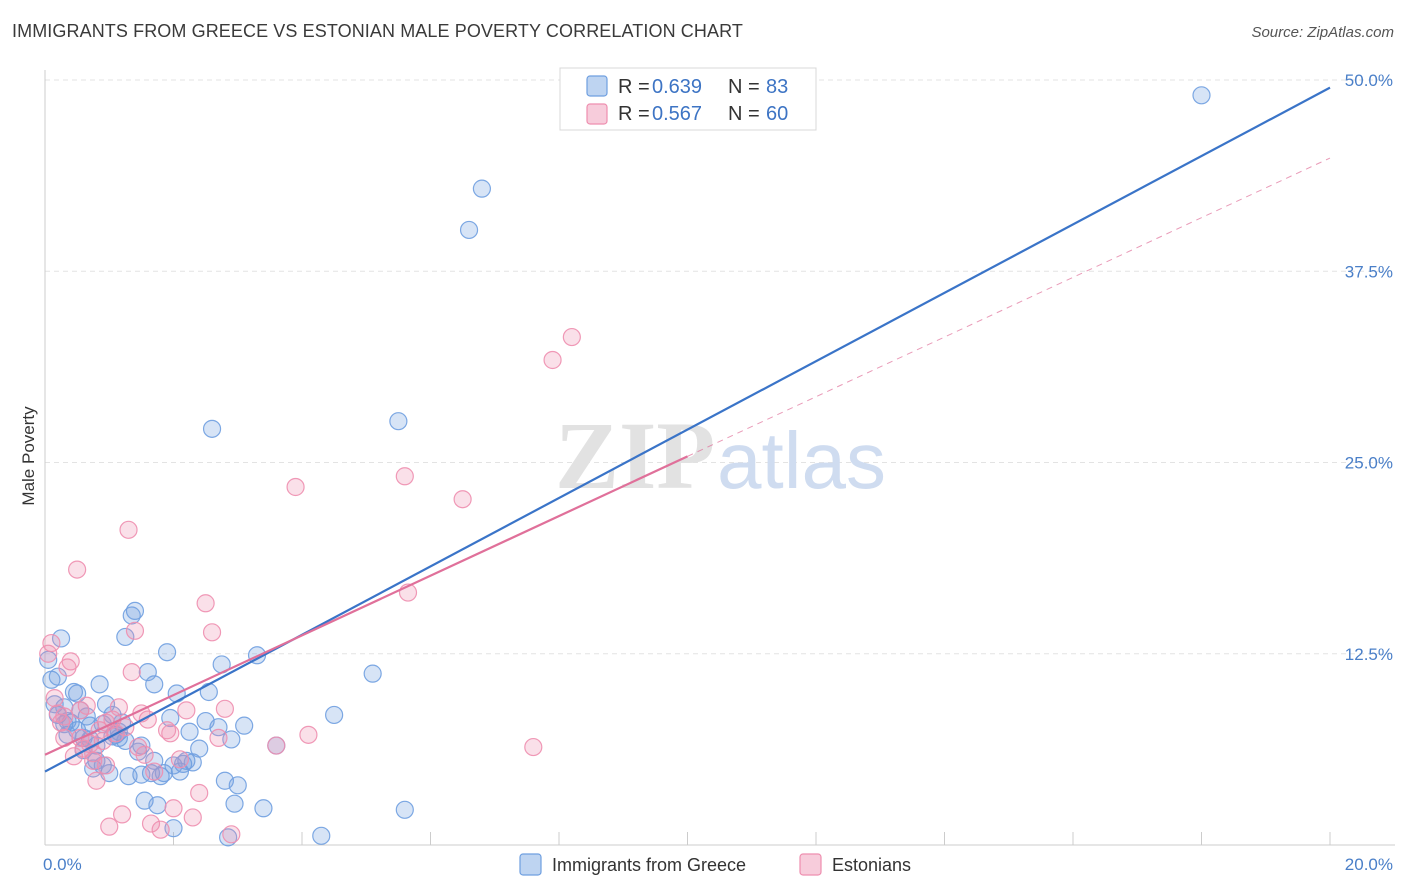 Image resolution: width=1406 pixels, height=892 pixels. Describe the element at coordinates (62, 864) in the screenshot. I see `x-tick-label-0: 0.0%` at that location.